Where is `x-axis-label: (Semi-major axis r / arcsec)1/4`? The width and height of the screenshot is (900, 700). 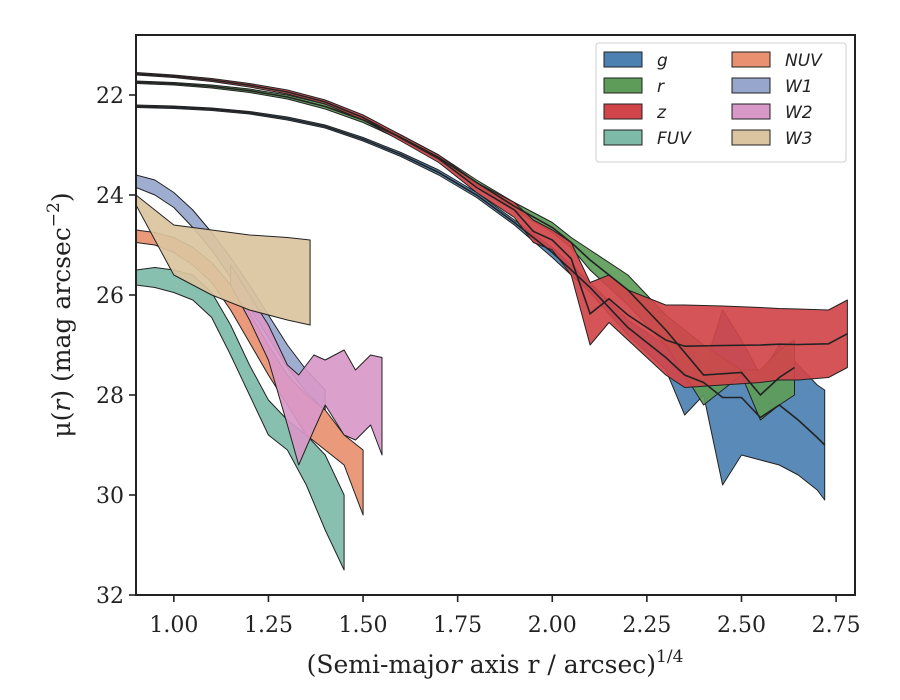 x-axis-label: (Semi-major axis r / arcsec)1/4 is located at coordinates (495, 663).